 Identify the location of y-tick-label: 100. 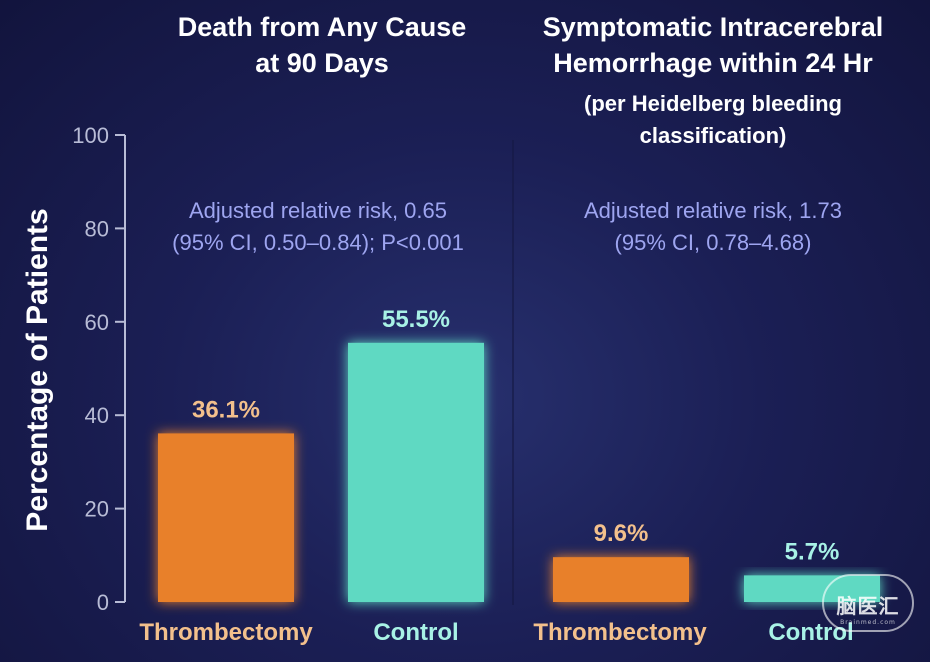
(90, 135).